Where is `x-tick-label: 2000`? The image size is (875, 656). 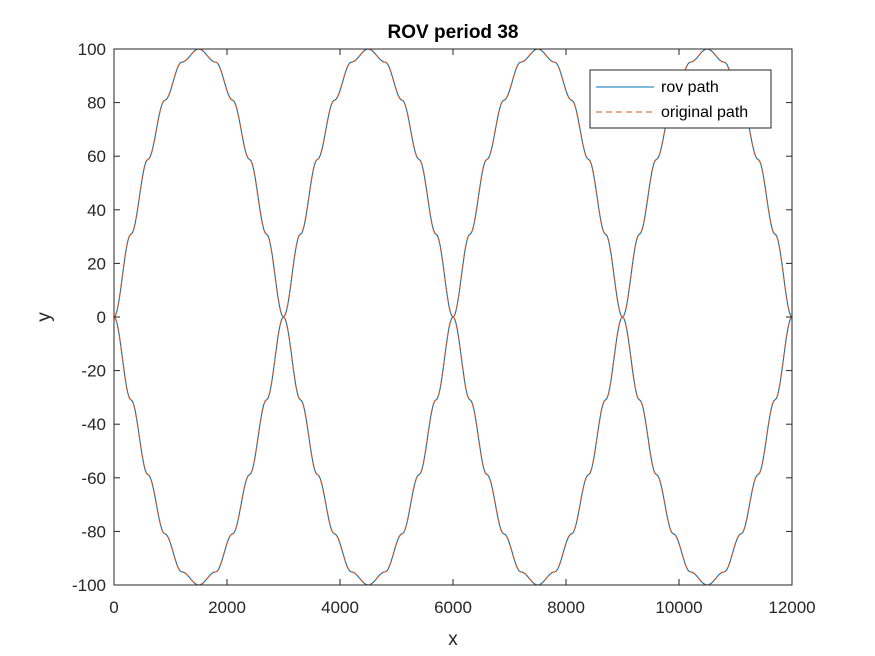
x-tick-label: 2000 is located at coordinates (227, 607).